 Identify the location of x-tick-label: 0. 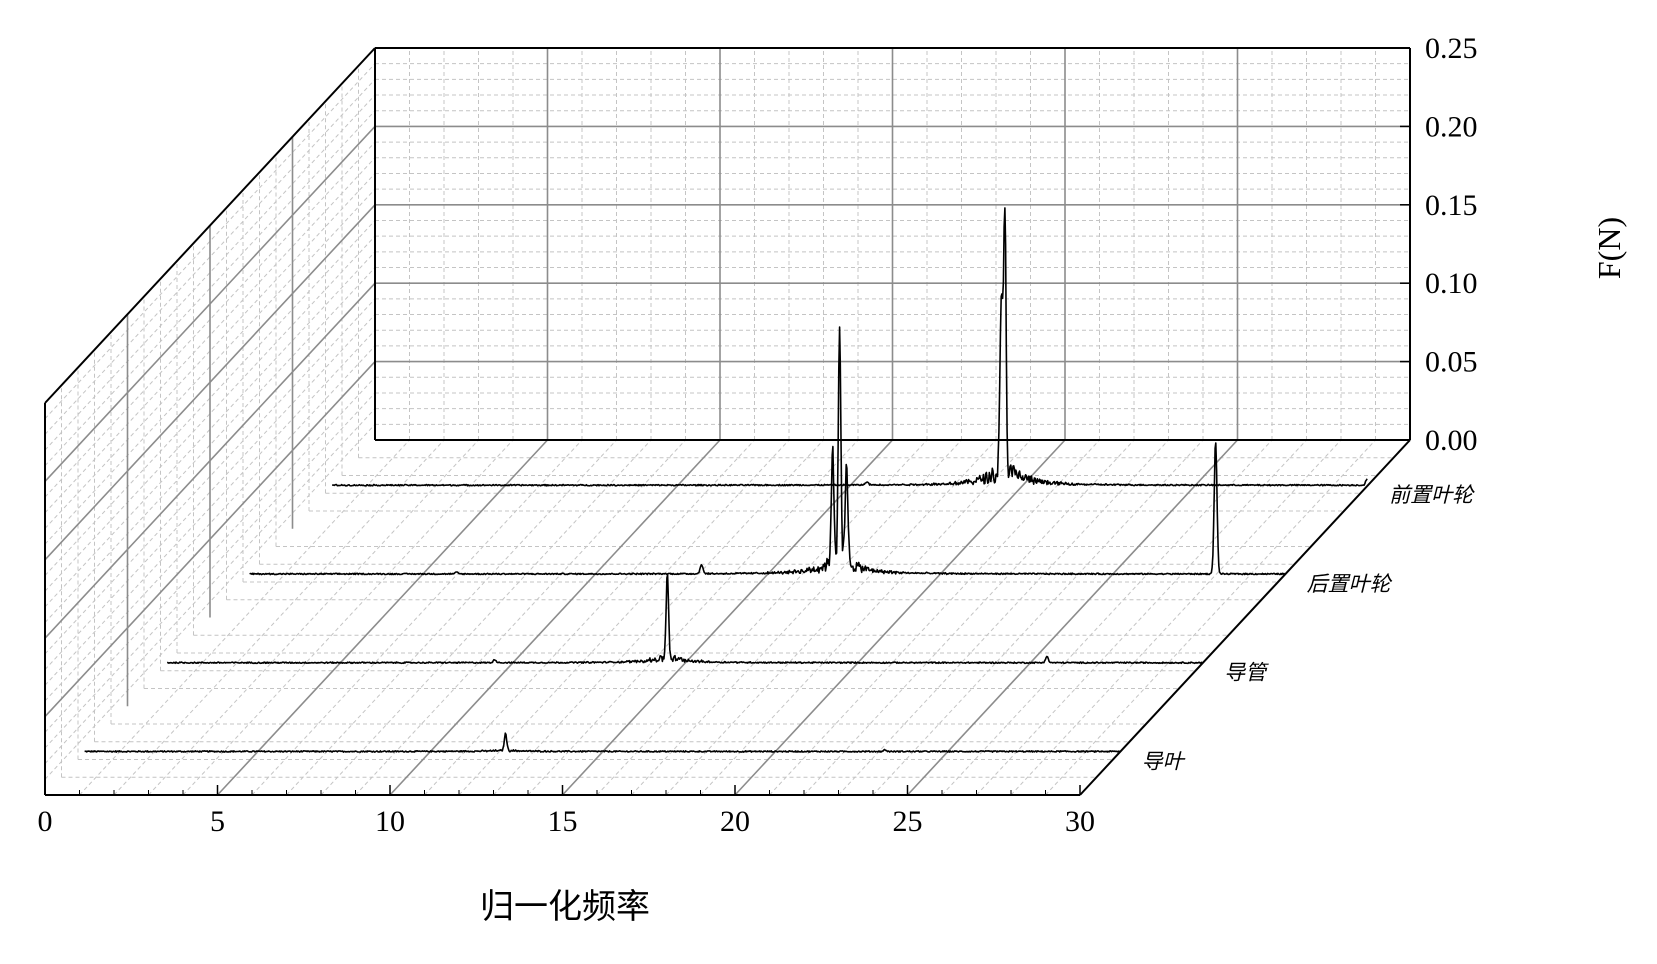
(45, 821).